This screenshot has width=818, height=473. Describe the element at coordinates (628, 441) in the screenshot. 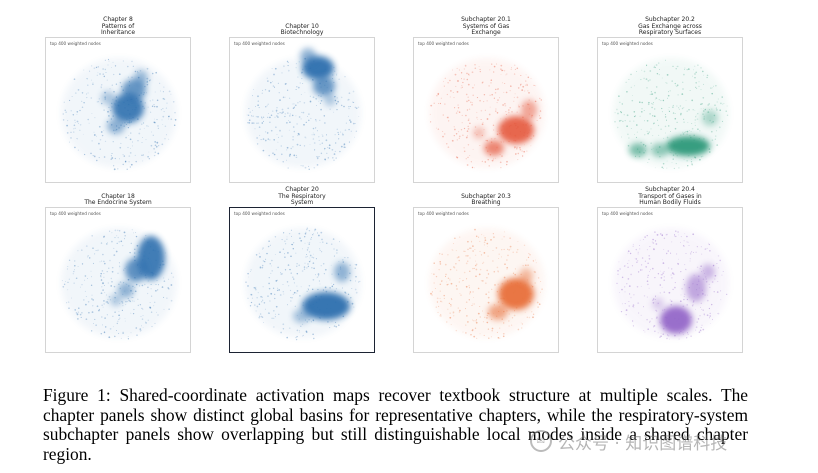

I see `watermark: ✉ 公众号 · 知识图谱科技` at that location.